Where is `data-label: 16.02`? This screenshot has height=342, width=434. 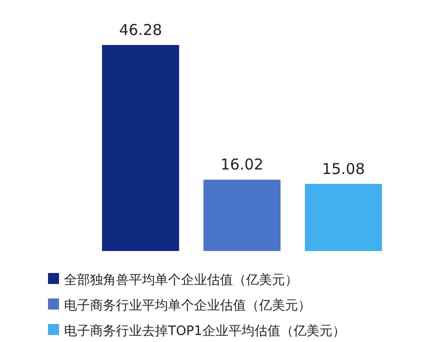
data-label: 16.02 is located at coordinates (242, 165).